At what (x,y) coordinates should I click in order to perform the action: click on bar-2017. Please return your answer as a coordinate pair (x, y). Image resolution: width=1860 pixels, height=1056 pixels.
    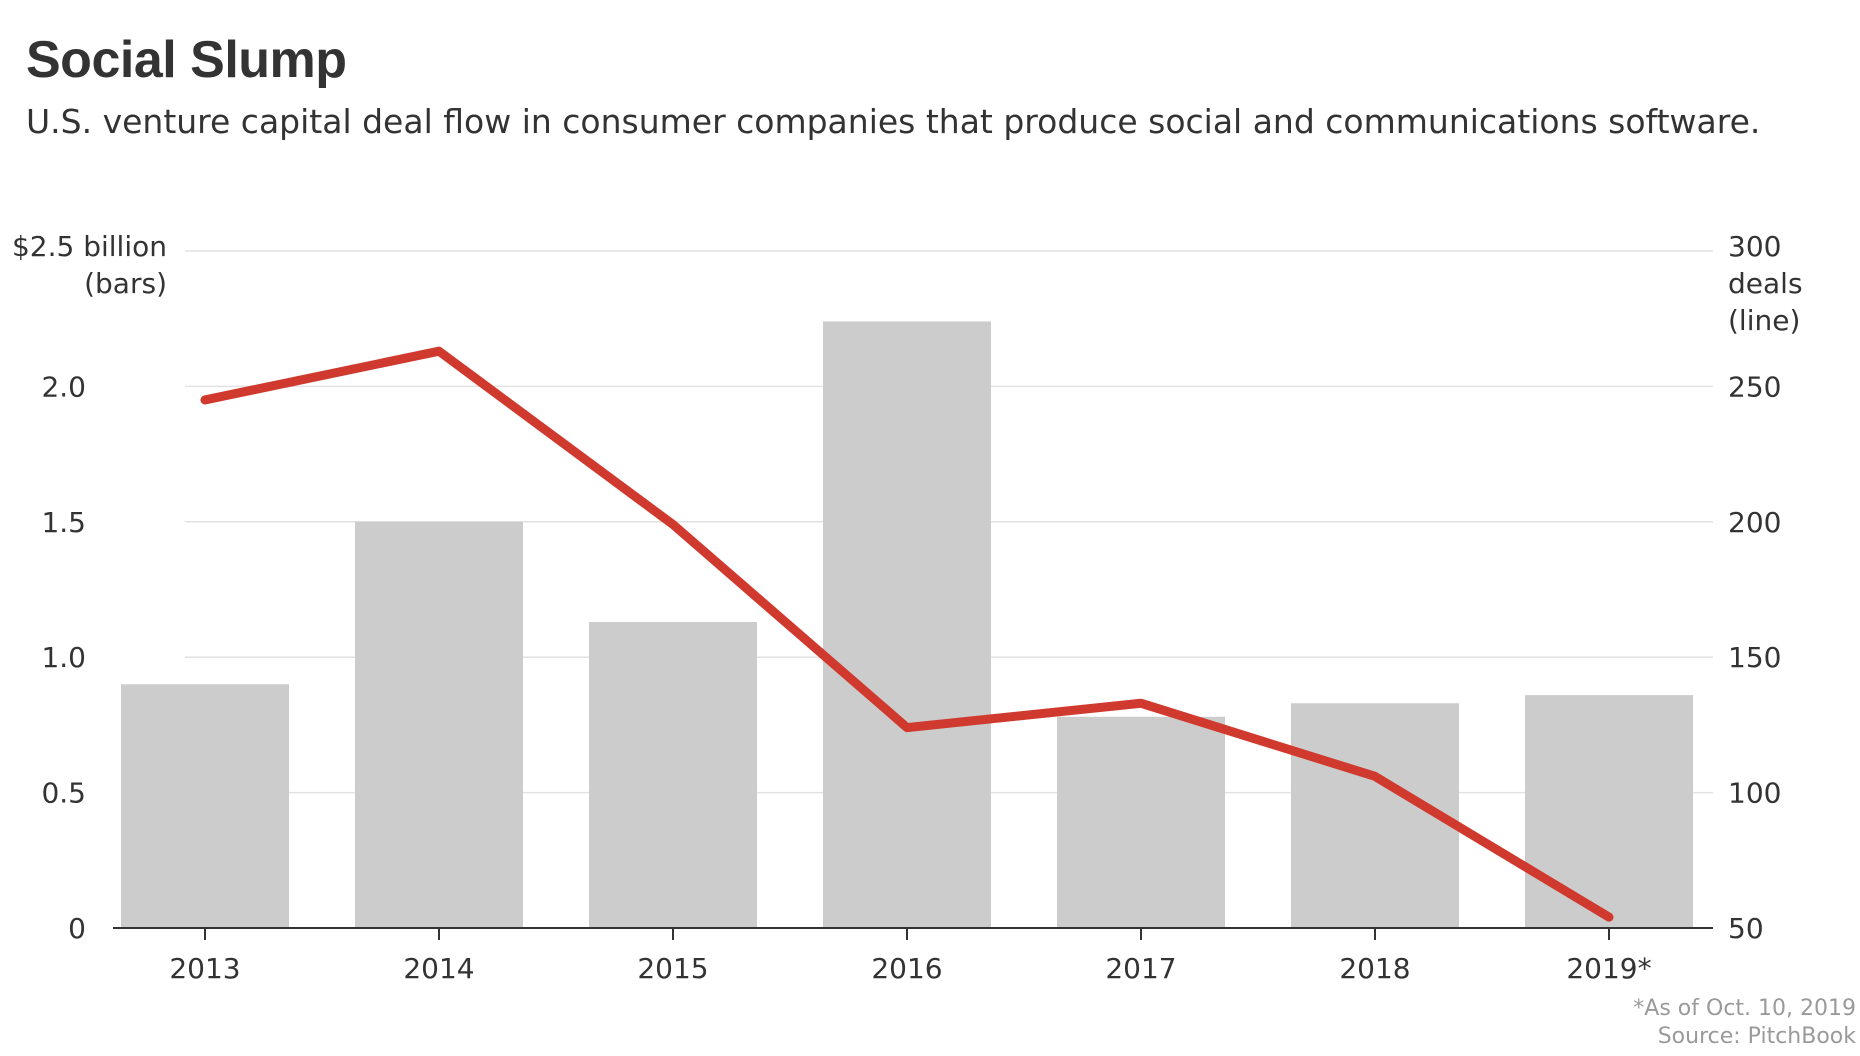
    Looking at the image, I should click on (1141, 822).